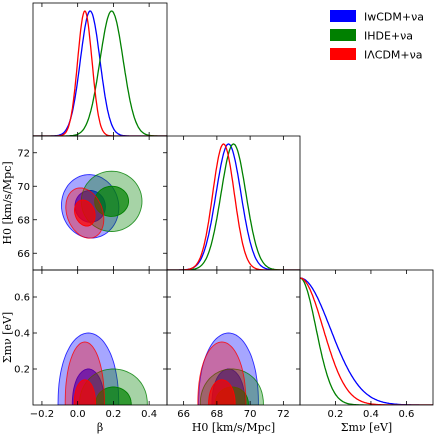  I want to click on legend: IwCDM+νa IHDE+νa IΛCDM+νa, so click(377, 36).